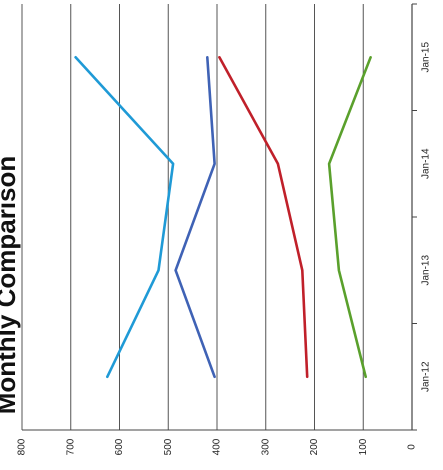  Describe the element at coordinates (265, 446) in the screenshot. I see `value-tick-label: 300` at that location.